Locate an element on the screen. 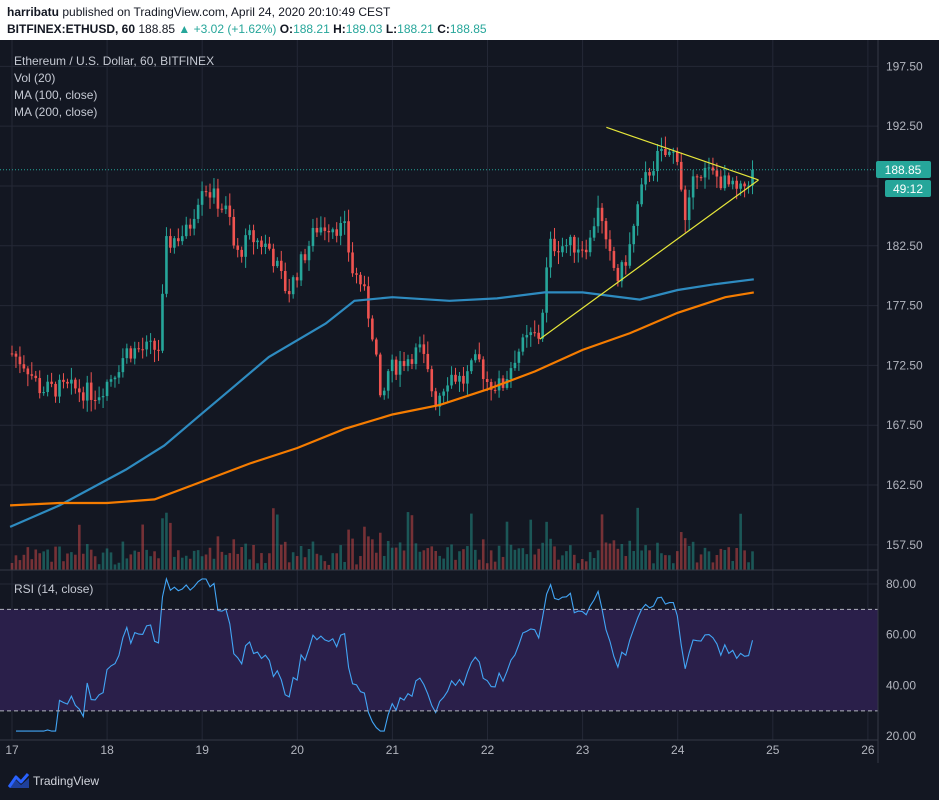 The width and height of the screenshot is (939, 800). low-value: 188.21 is located at coordinates (415, 29).